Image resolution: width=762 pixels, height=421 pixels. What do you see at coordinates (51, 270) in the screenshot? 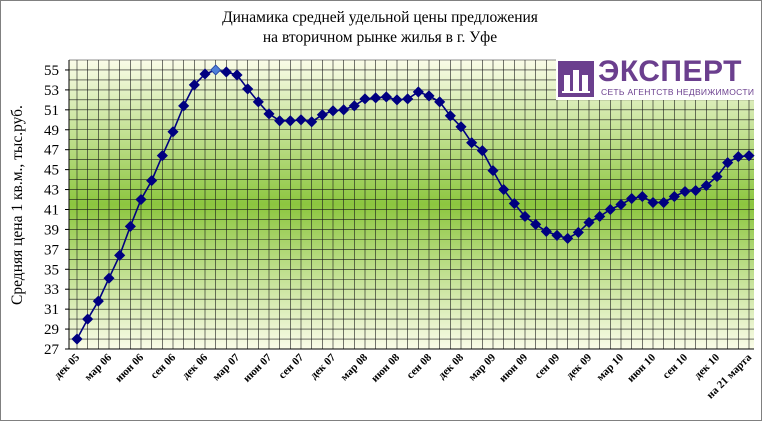
I see `y-tick-label: 35` at bounding box center [51, 270].